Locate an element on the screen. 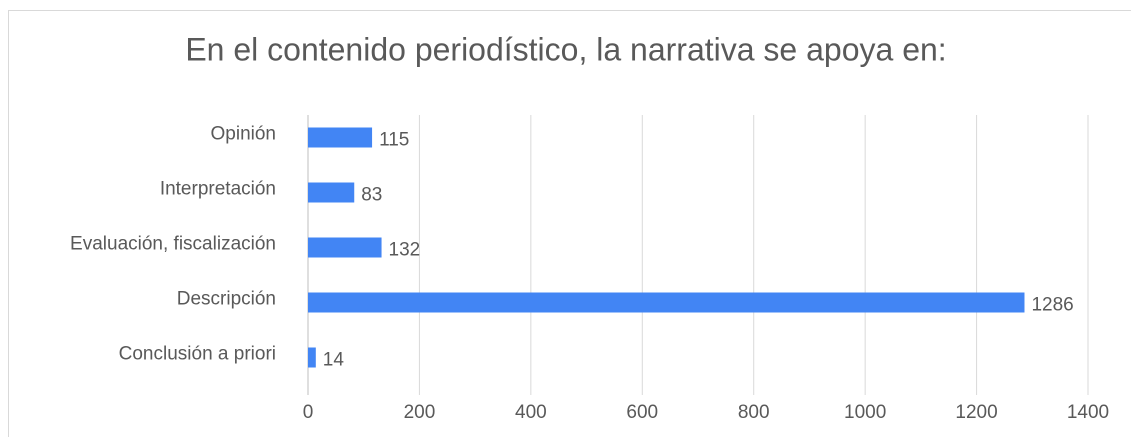 This screenshot has width=1131, height=437. x-tick-label: 1400 is located at coordinates (1088, 412).